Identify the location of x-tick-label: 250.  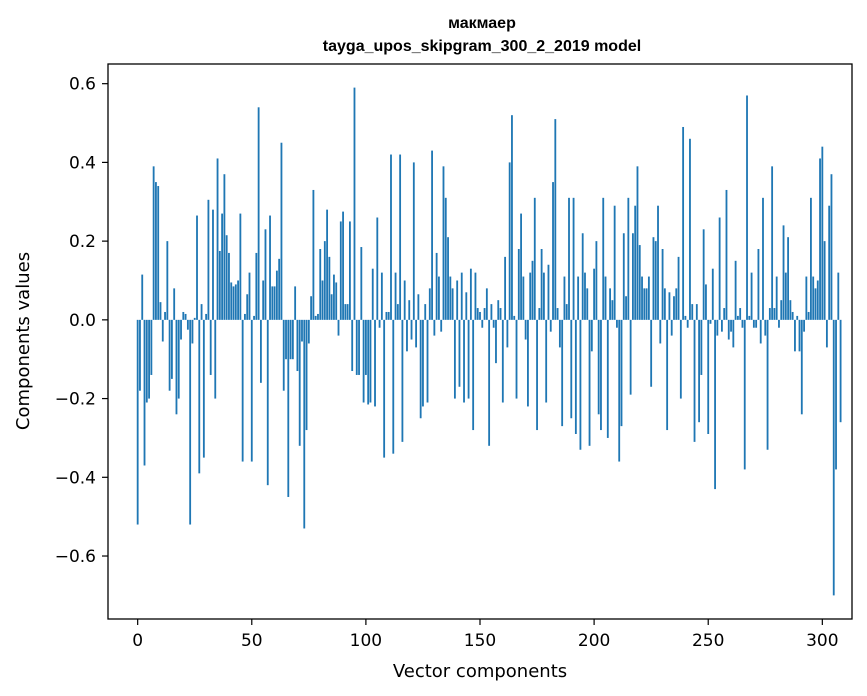
(708, 641).